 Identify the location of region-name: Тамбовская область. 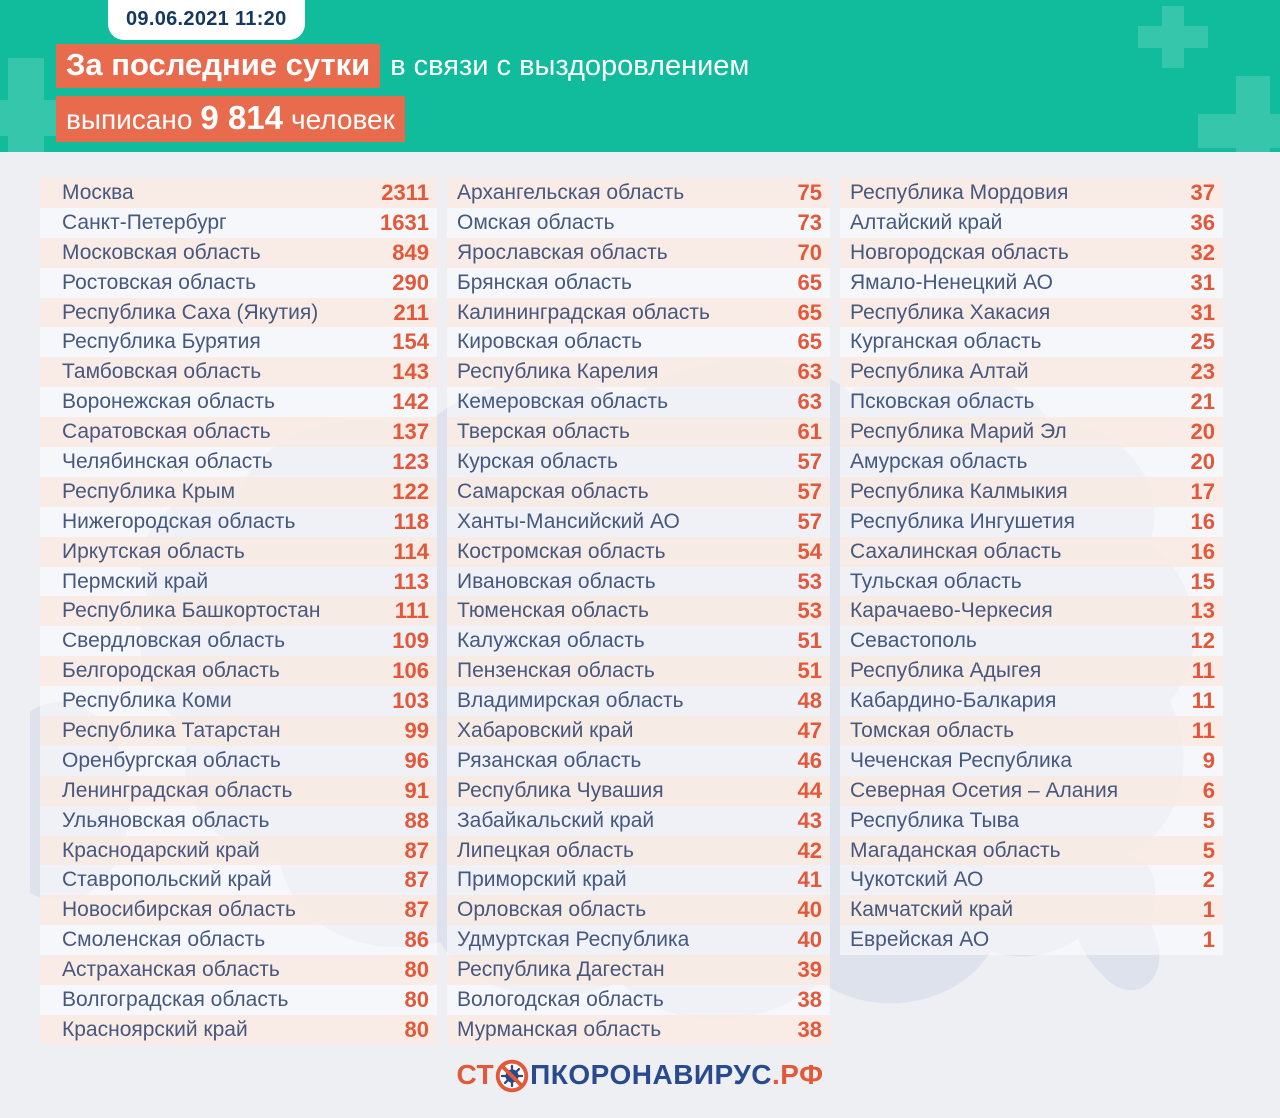
(162, 372).